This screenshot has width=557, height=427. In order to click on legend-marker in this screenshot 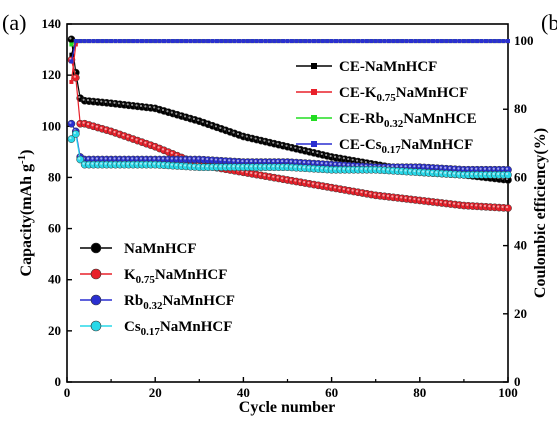, I will do `click(314, 118)`.